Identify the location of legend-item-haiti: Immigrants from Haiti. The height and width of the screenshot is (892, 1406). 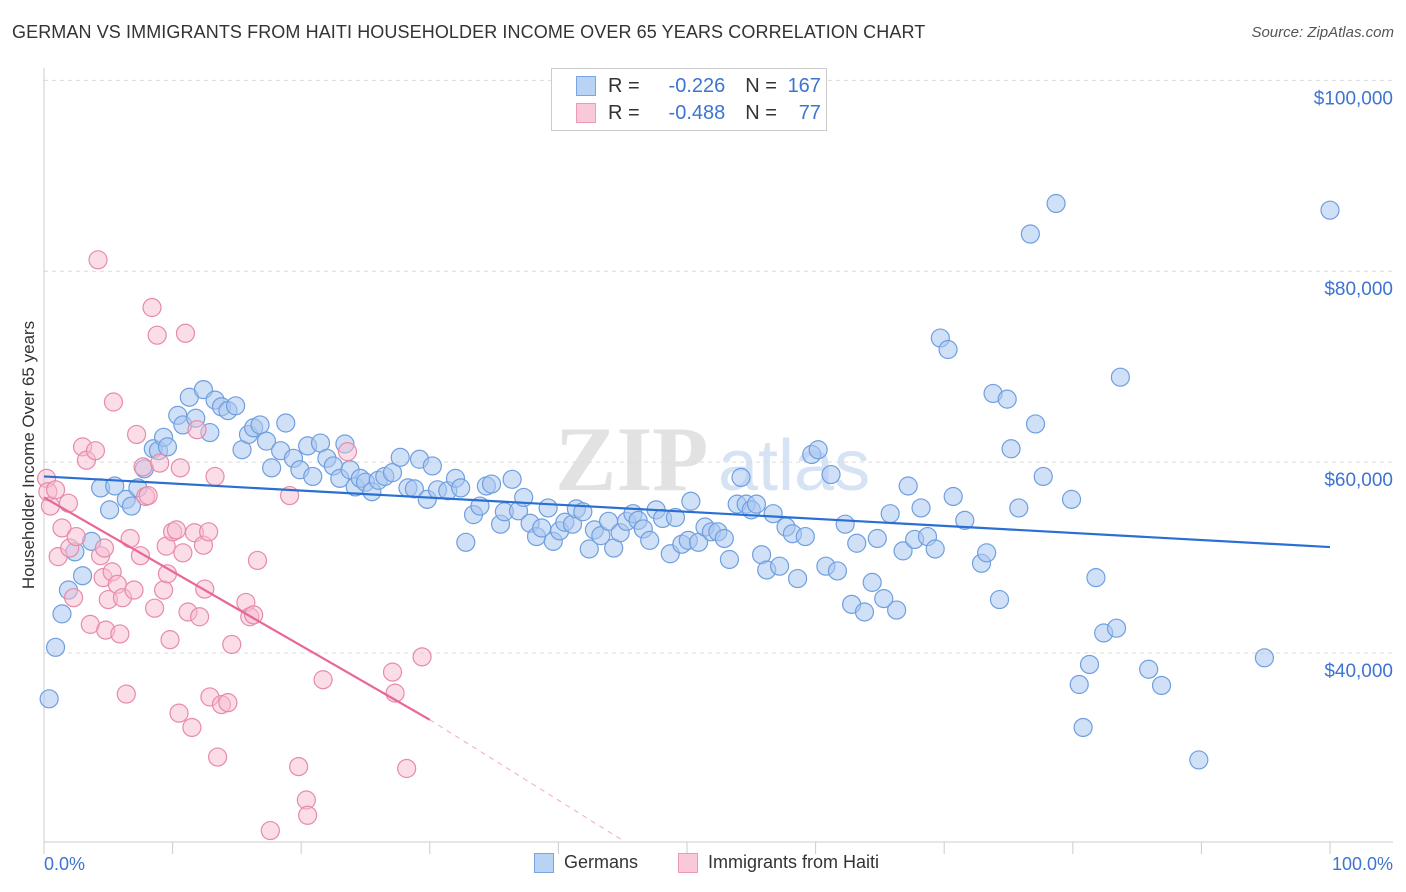
(778, 862).